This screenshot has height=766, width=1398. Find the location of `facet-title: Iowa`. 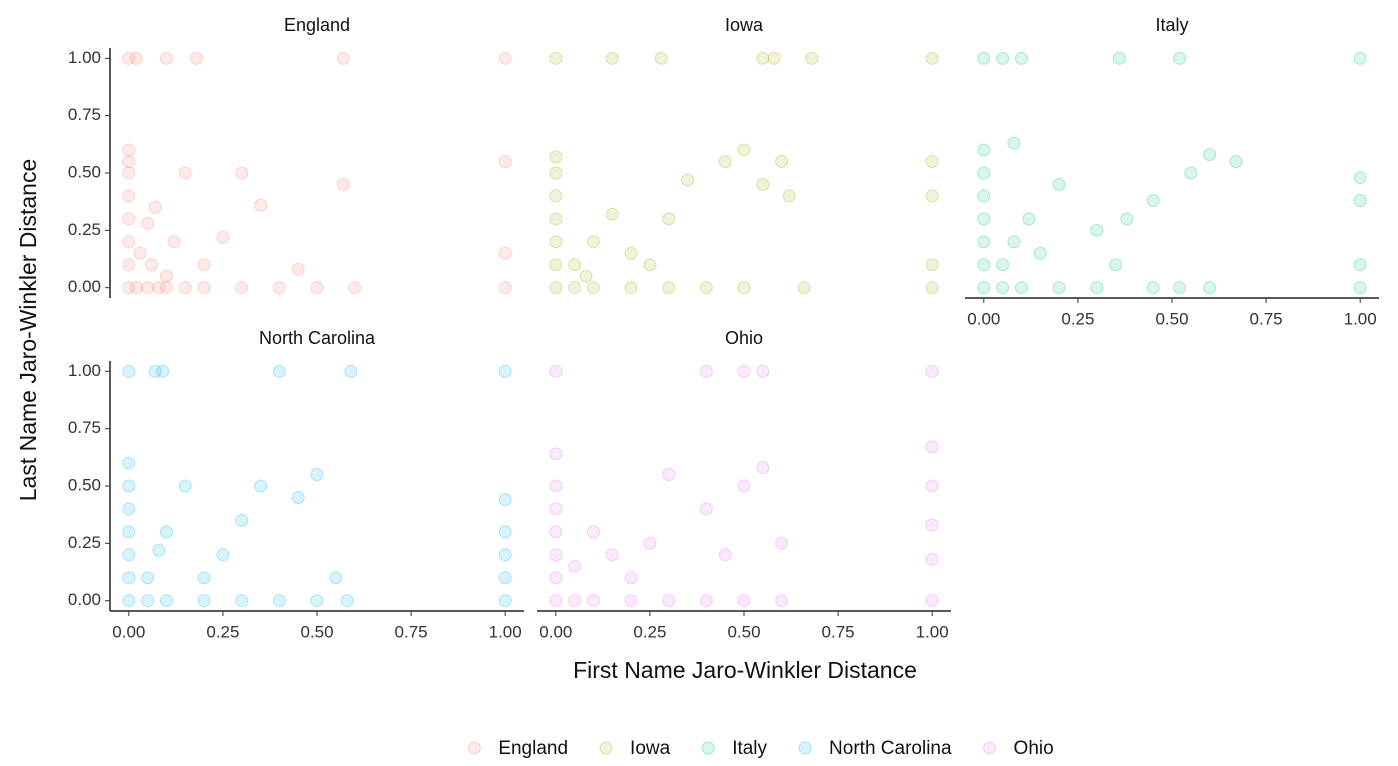

facet-title: Iowa is located at coordinates (744, 25).